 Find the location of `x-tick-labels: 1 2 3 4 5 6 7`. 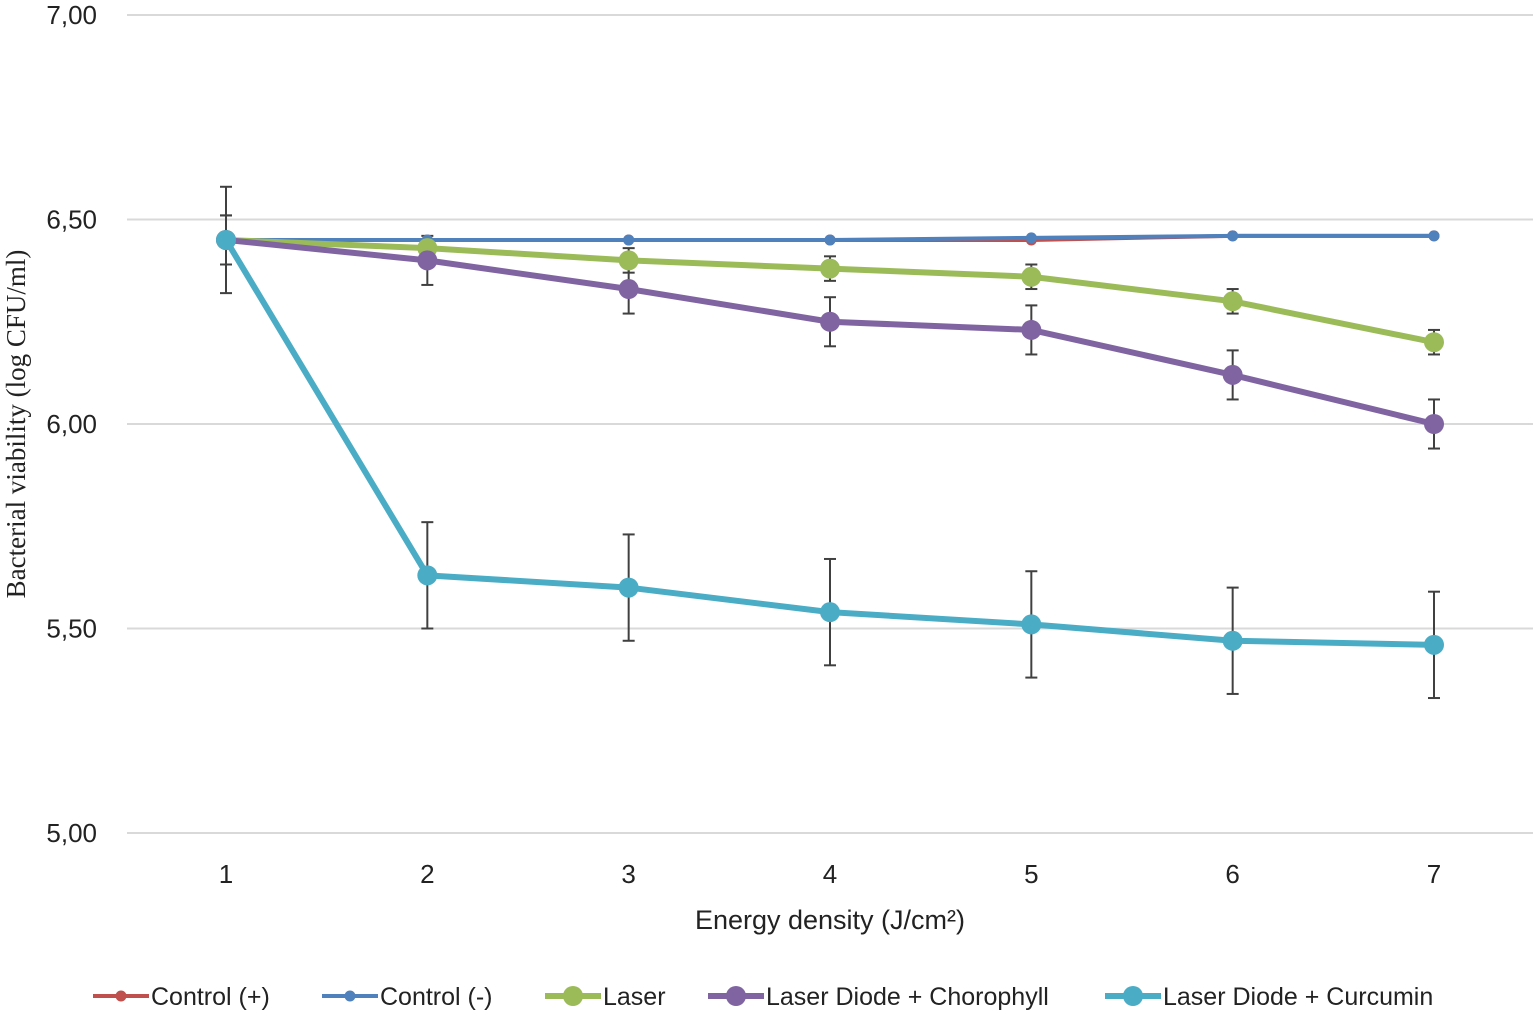

x-tick-labels: 1 2 3 4 5 6 7 is located at coordinates (830, 874).